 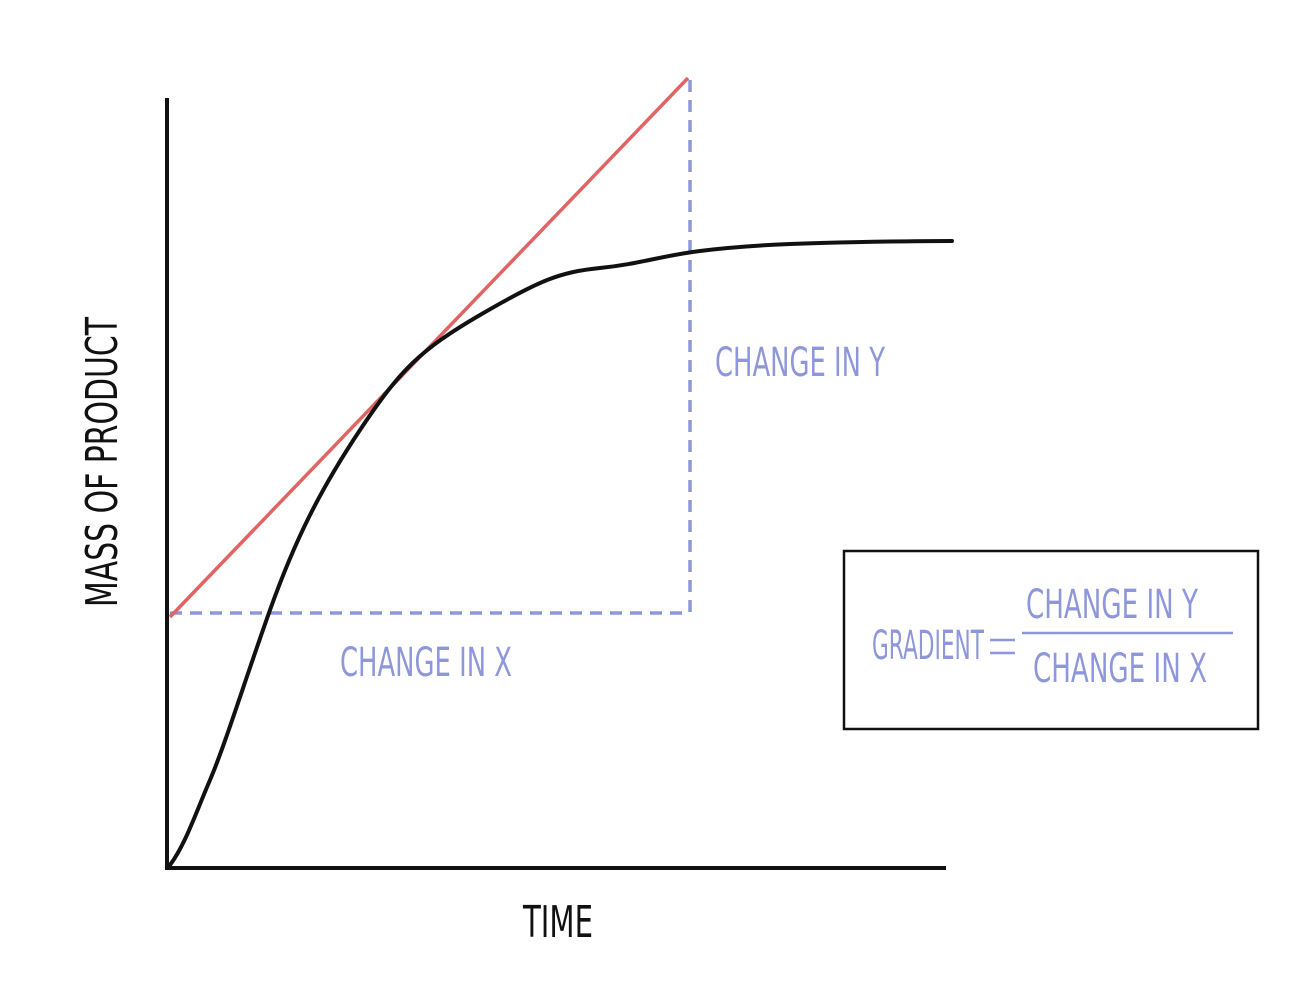 What do you see at coordinates (1112, 605) in the screenshot?
I see `formula-numerator: CHANGE IN Y` at bounding box center [1112, 605].